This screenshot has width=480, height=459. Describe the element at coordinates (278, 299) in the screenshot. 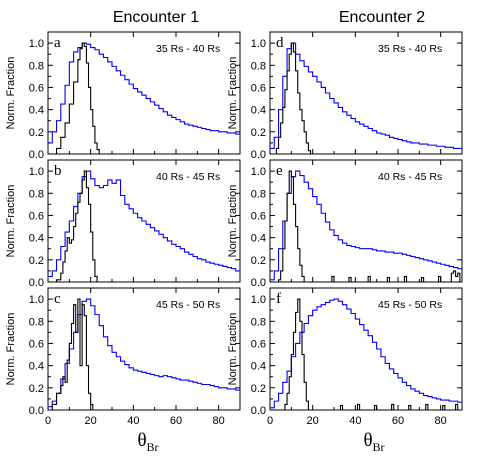

I see `panel-f-letter: f` at that location.